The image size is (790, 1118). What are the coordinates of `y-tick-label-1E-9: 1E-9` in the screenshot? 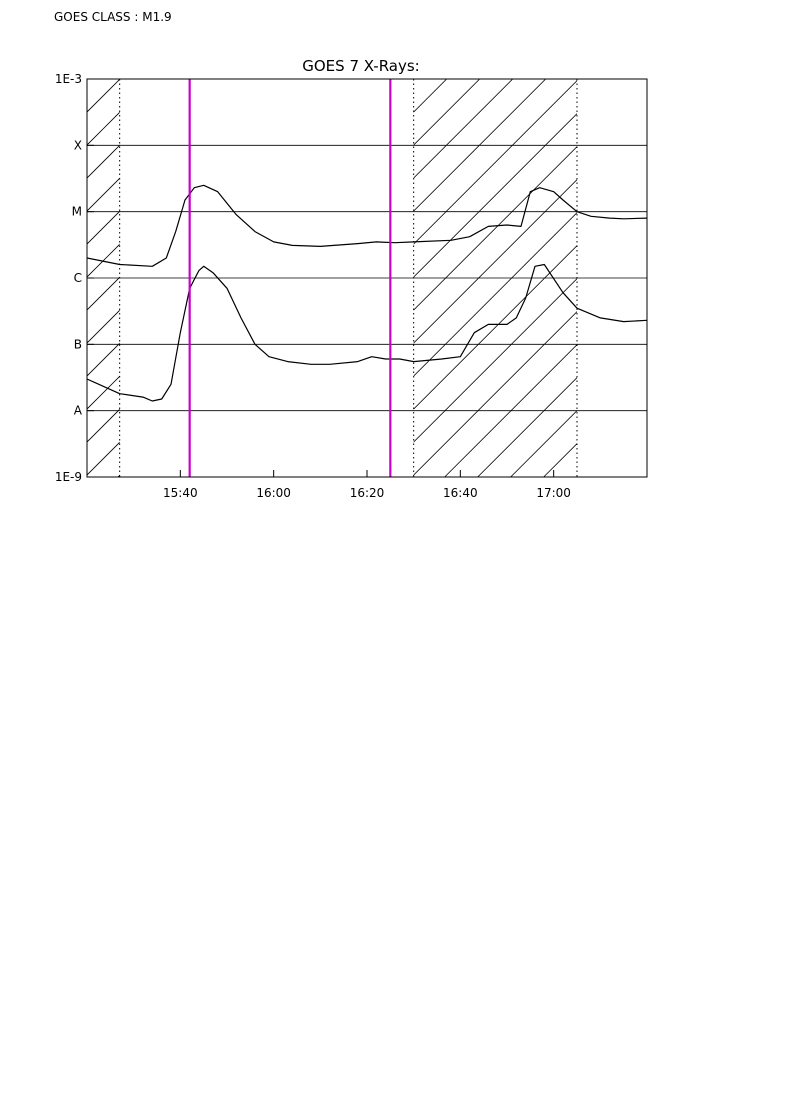 It's located at (68, 477).